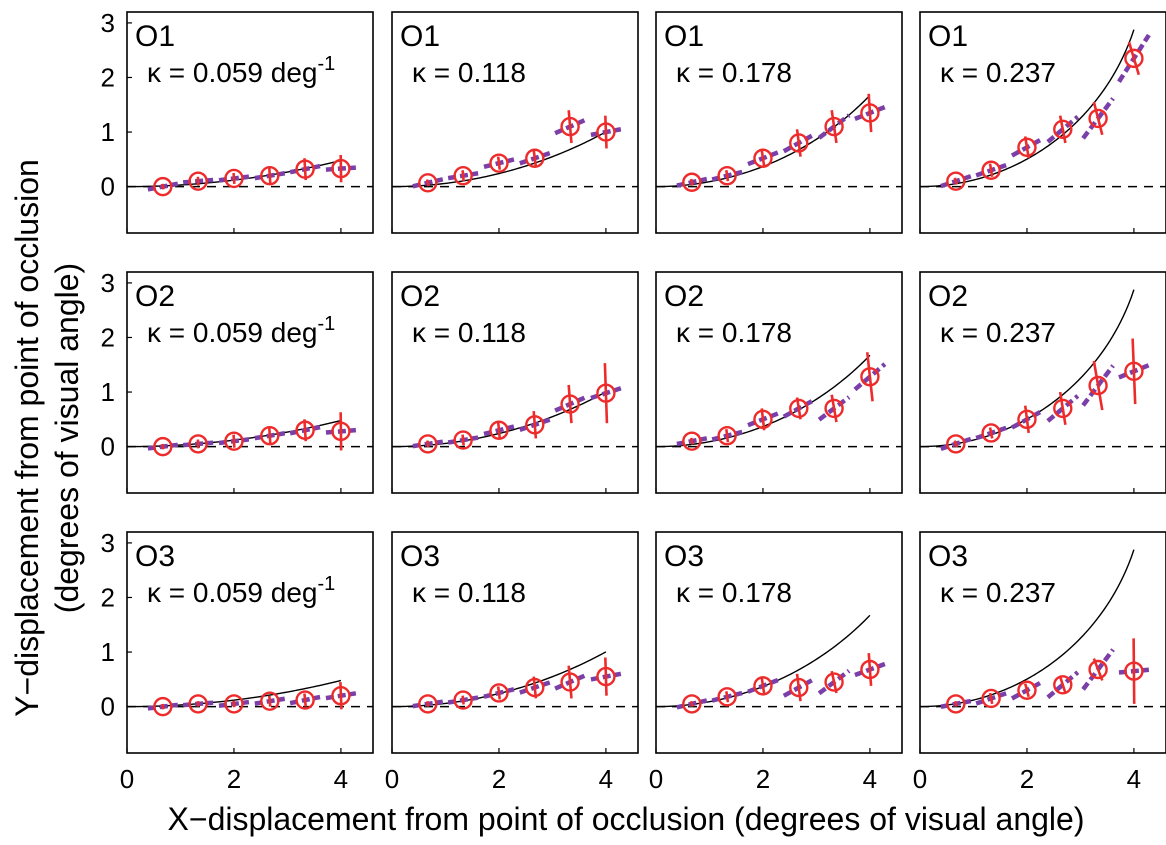 The image size is (1166, 845). What do you see at coordinates (27, 438) in the screenshot?
I see `y-axis-title-line1: Y−displacement from point of occlusion` at bounding box center [27, 438].